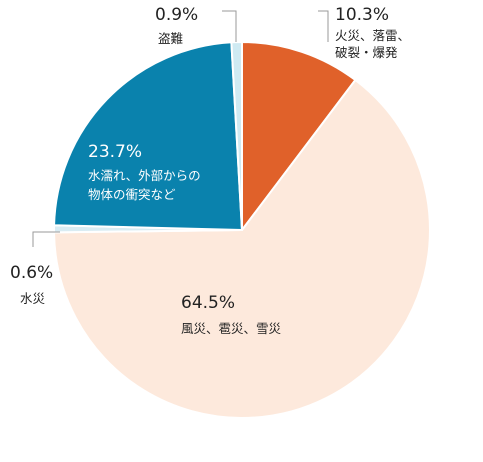  Describe the element at coordinates (231, 328) in the screenshot. I see `slice-label-wind-text: 風災、雹災、雪災` at that location.